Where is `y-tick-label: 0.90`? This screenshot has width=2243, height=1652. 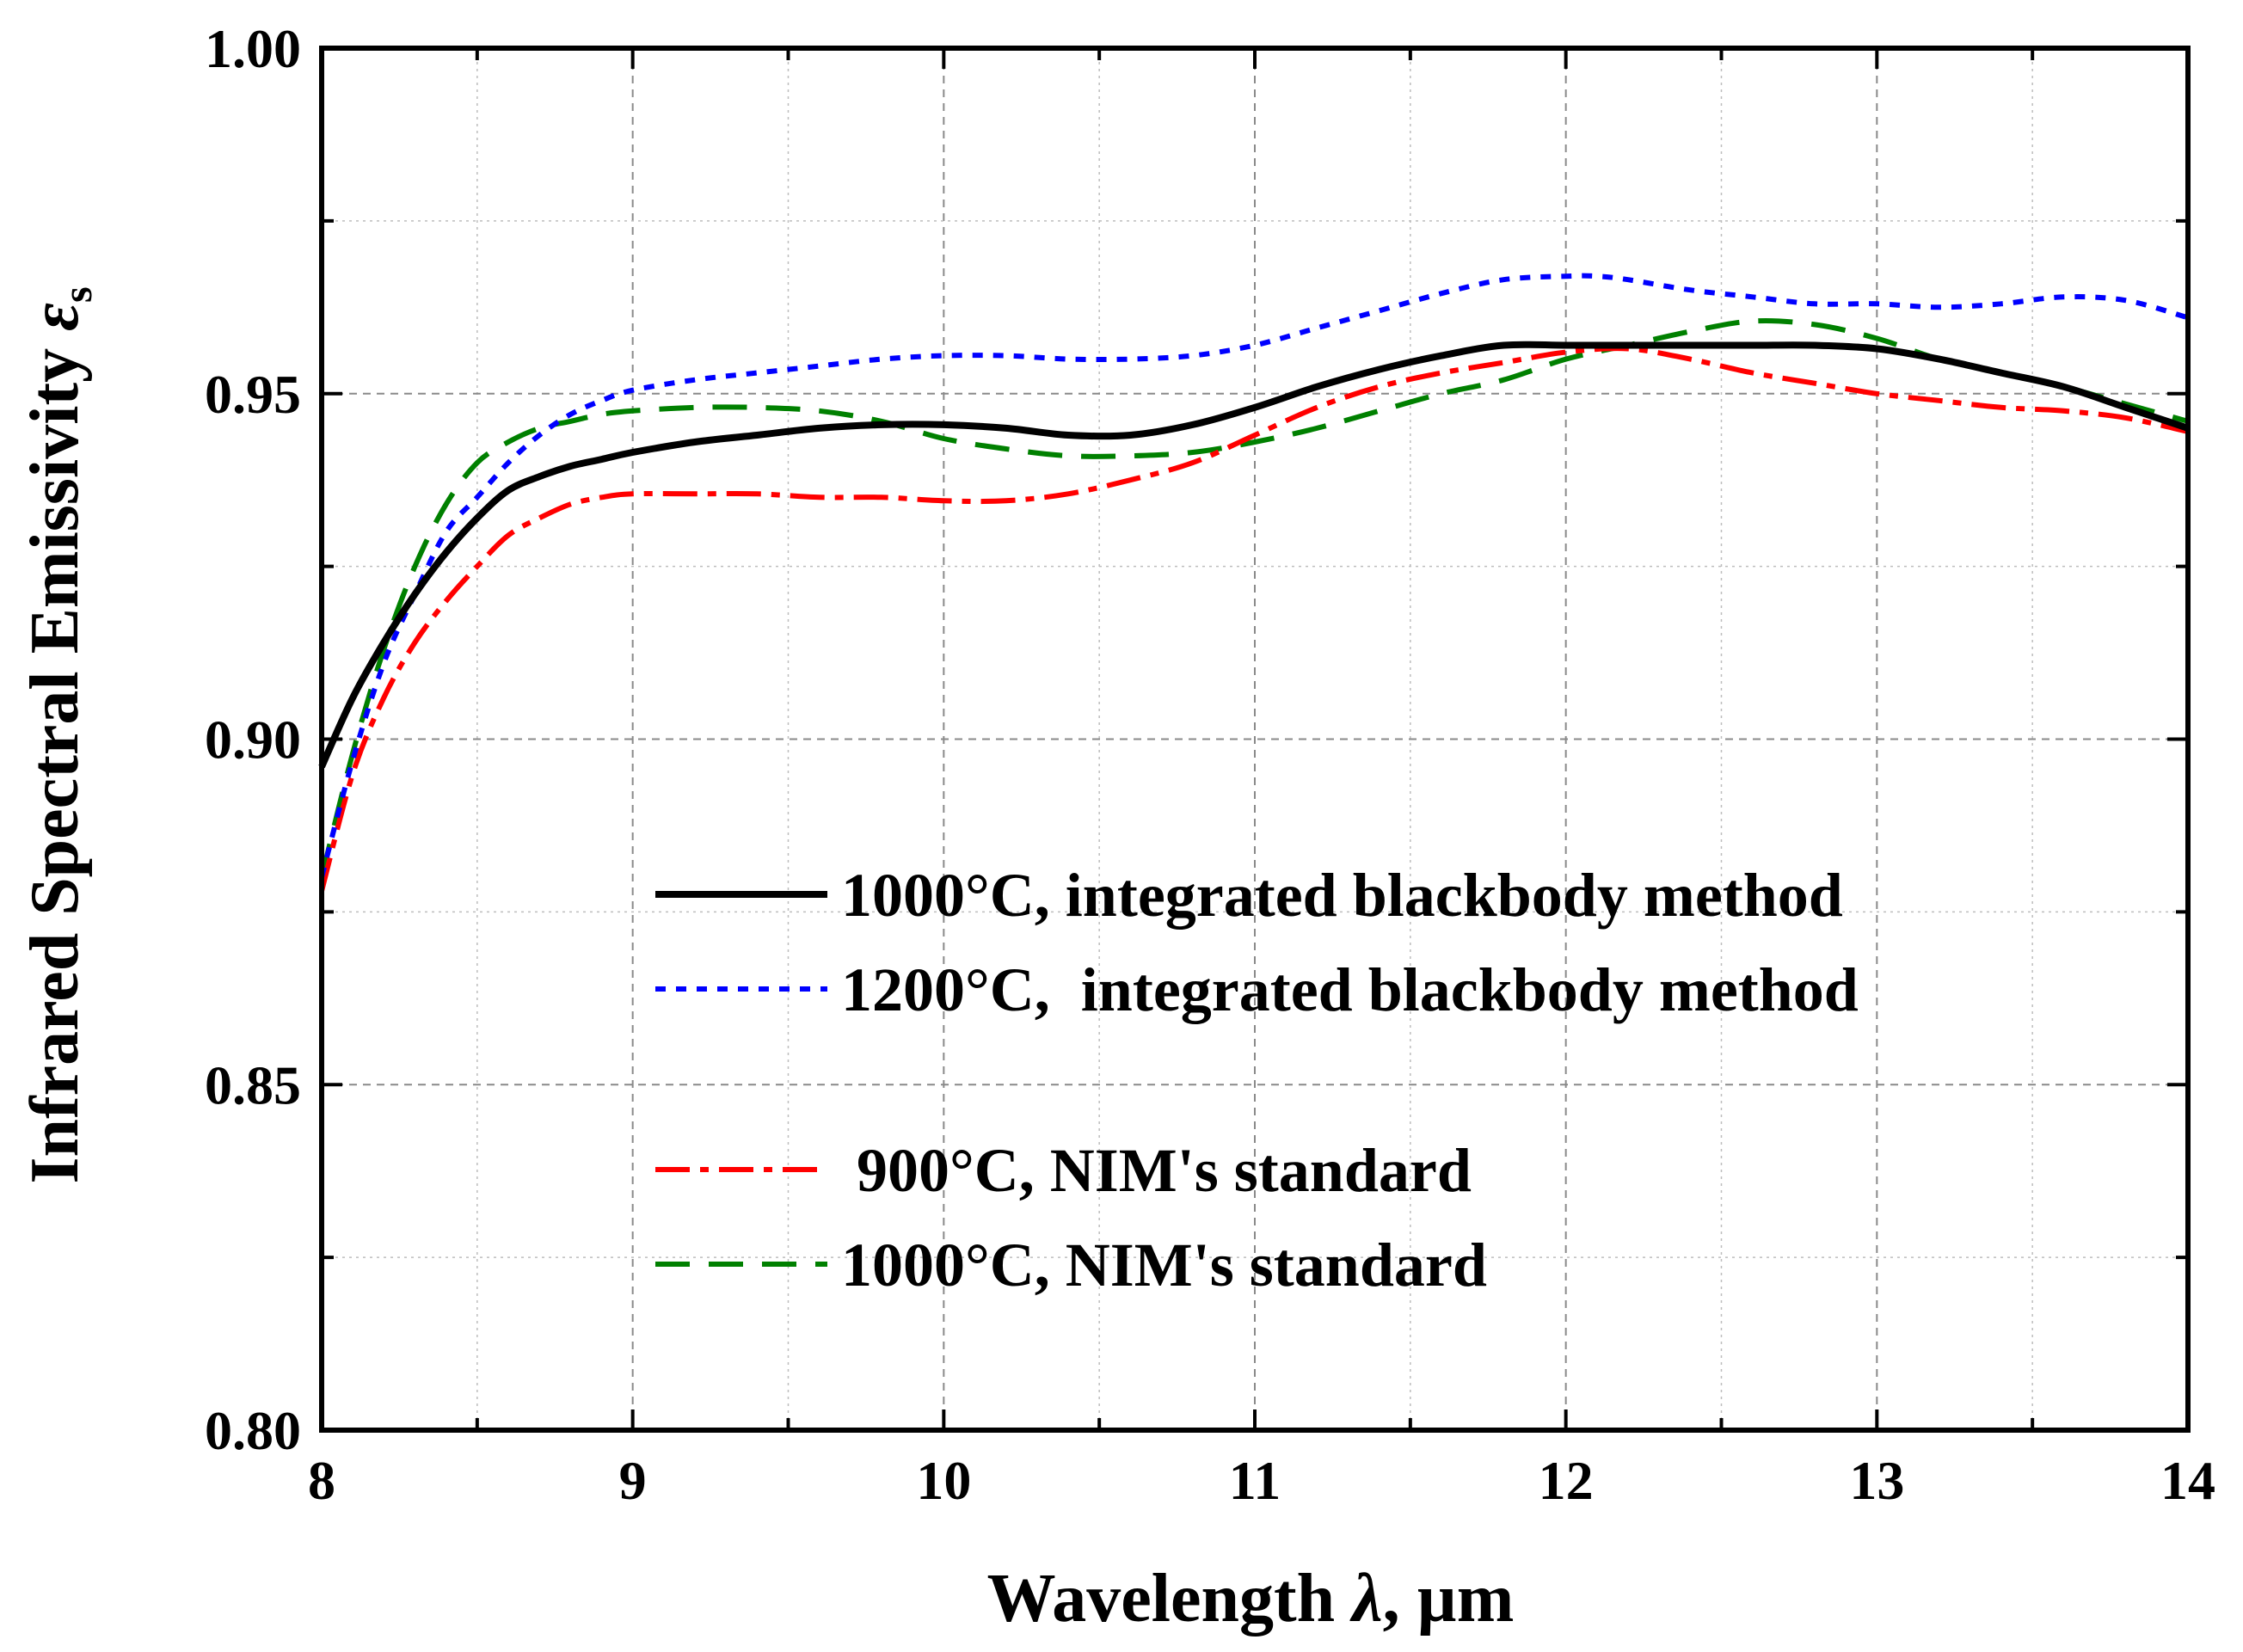
y-tick-label: 0.90 is located at coordinates (253, 740).